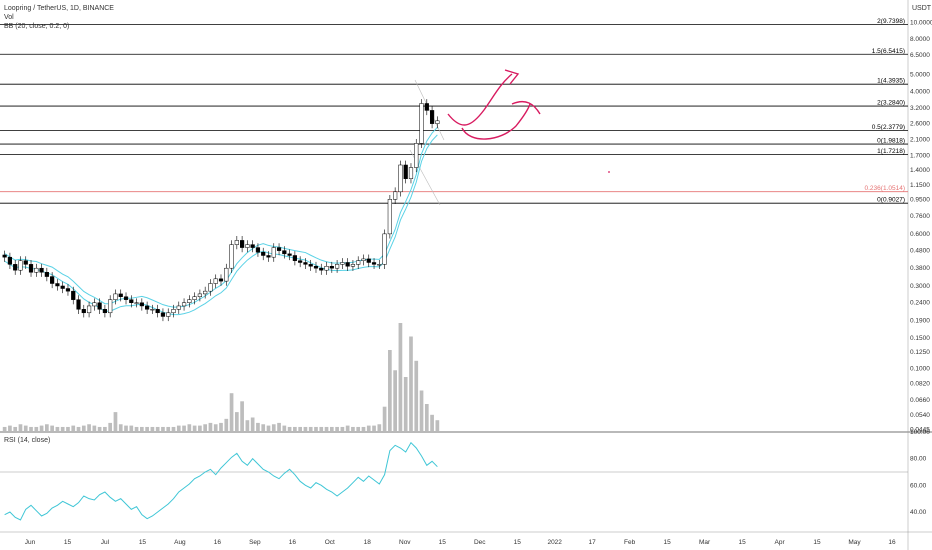  I want to click on time-tick-label: Dec, so click(480, 542).